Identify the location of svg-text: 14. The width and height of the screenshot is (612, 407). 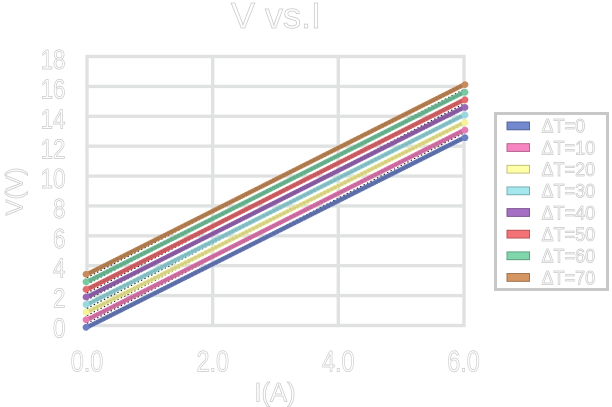
(53, 119).